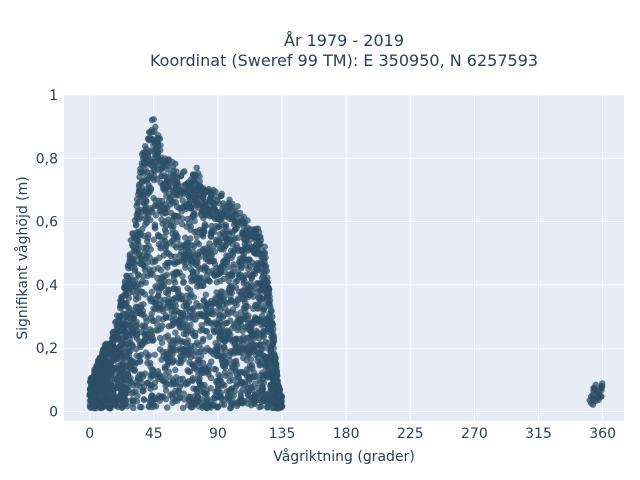  What do you see at coordinates (538, 434) in the screenshot?
I see `x-tick-label: 315` at bounding box center [538, 434].